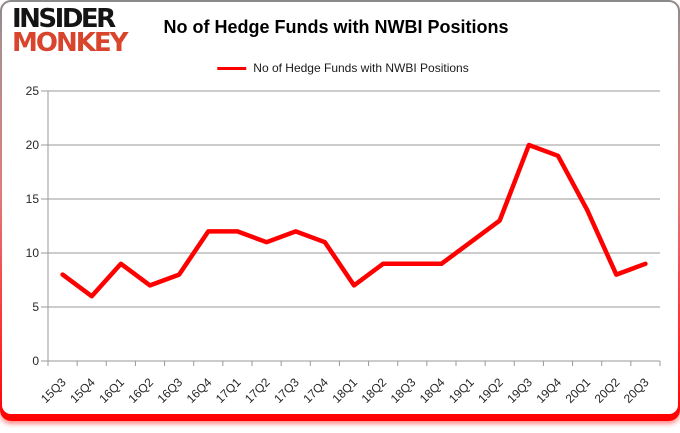  Describe the element at coordinates (35, 361) in the screenshot. I see `y-axis-tick-label: 0` at that location.